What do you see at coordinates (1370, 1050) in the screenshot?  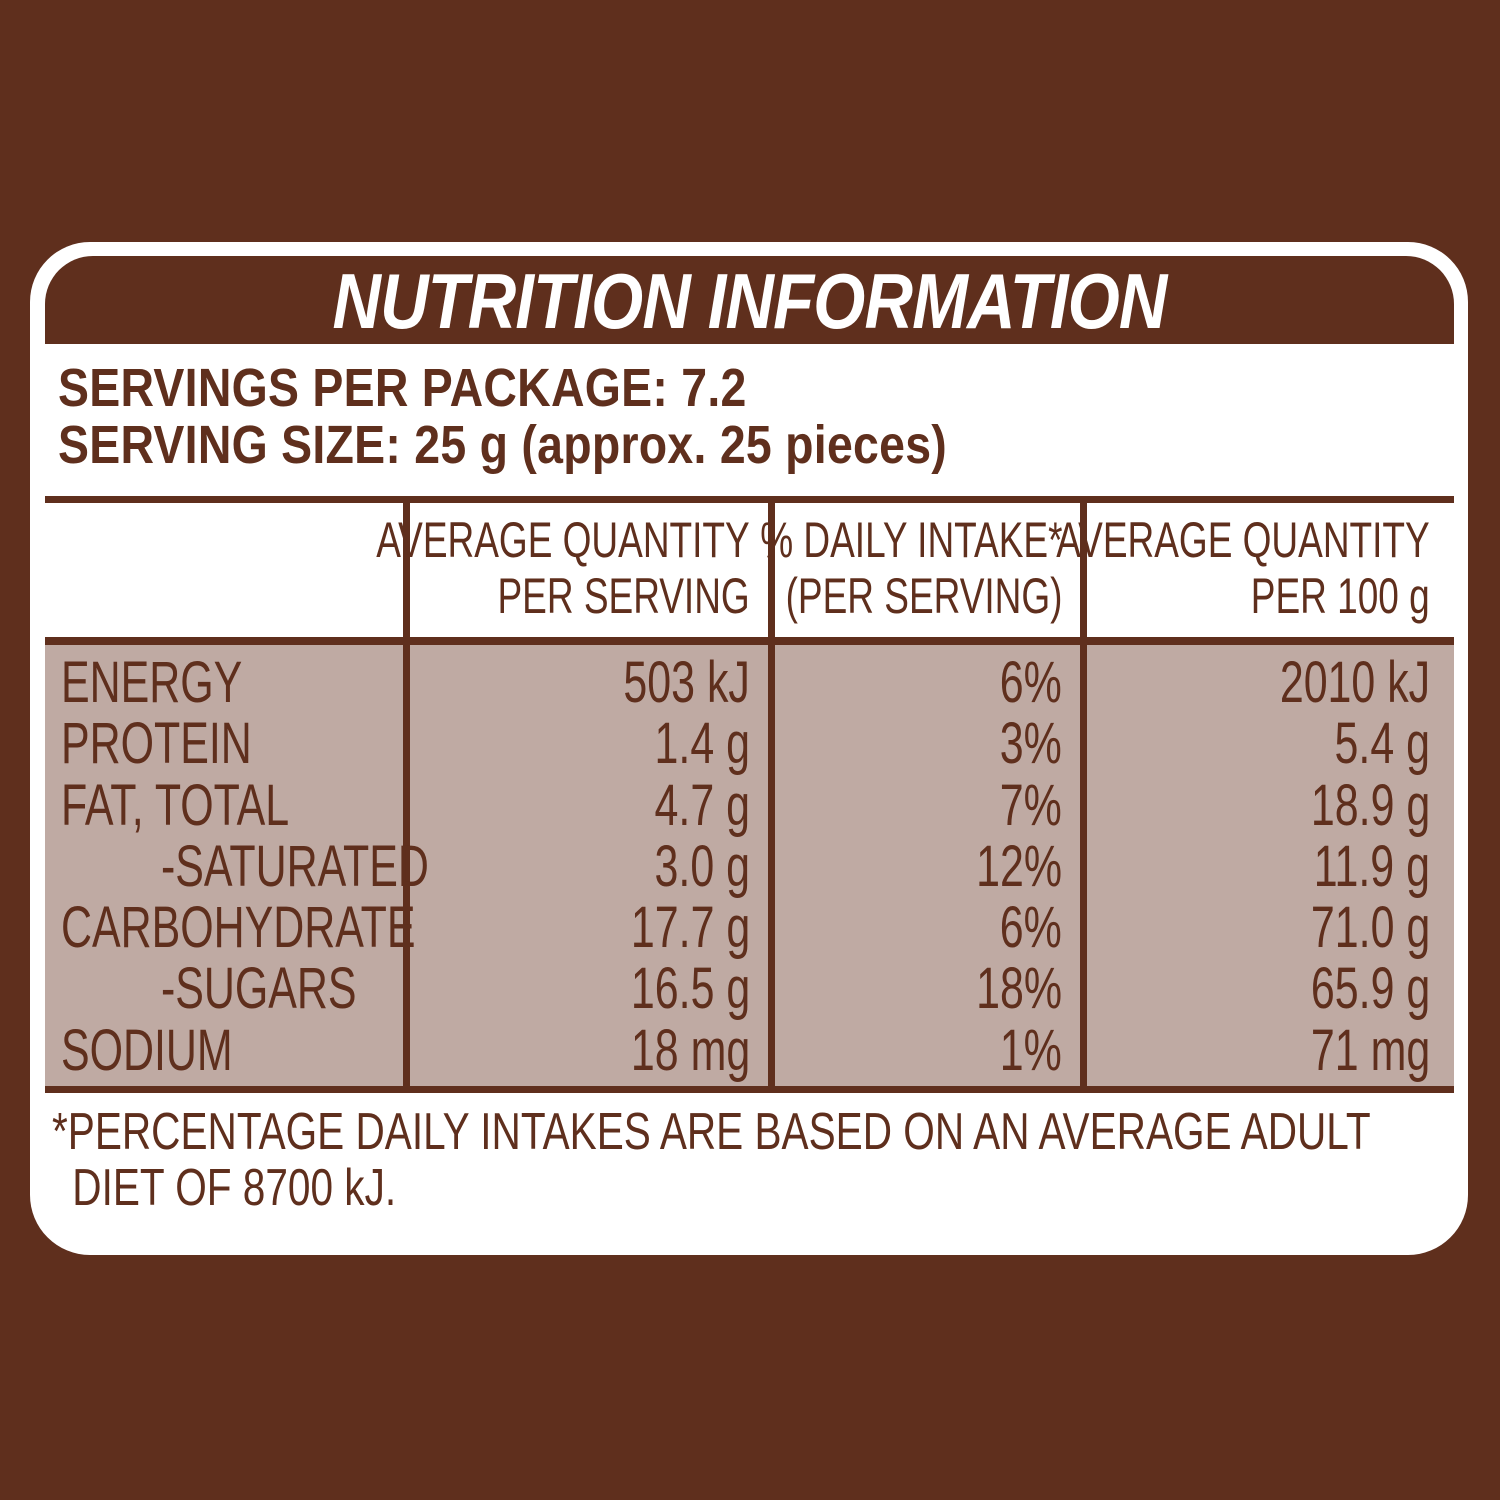 I see `per-100g-value: 71 mg` at bounding box center [1370, 1050].